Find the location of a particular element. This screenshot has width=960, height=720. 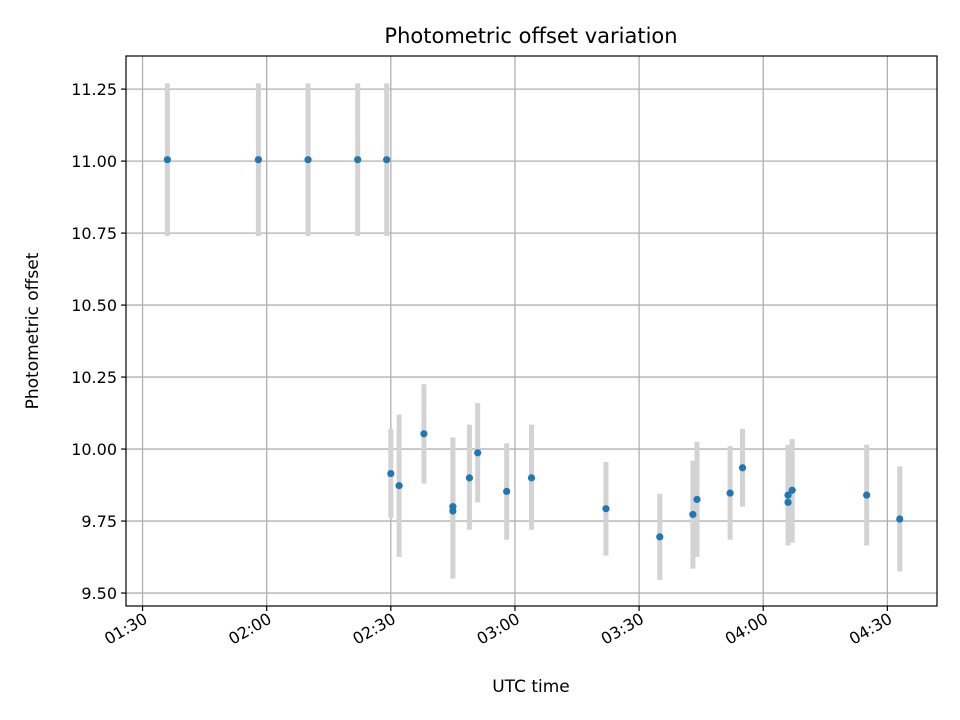

y-axis-title: Photometric offset is located at coordinates (33, 330).